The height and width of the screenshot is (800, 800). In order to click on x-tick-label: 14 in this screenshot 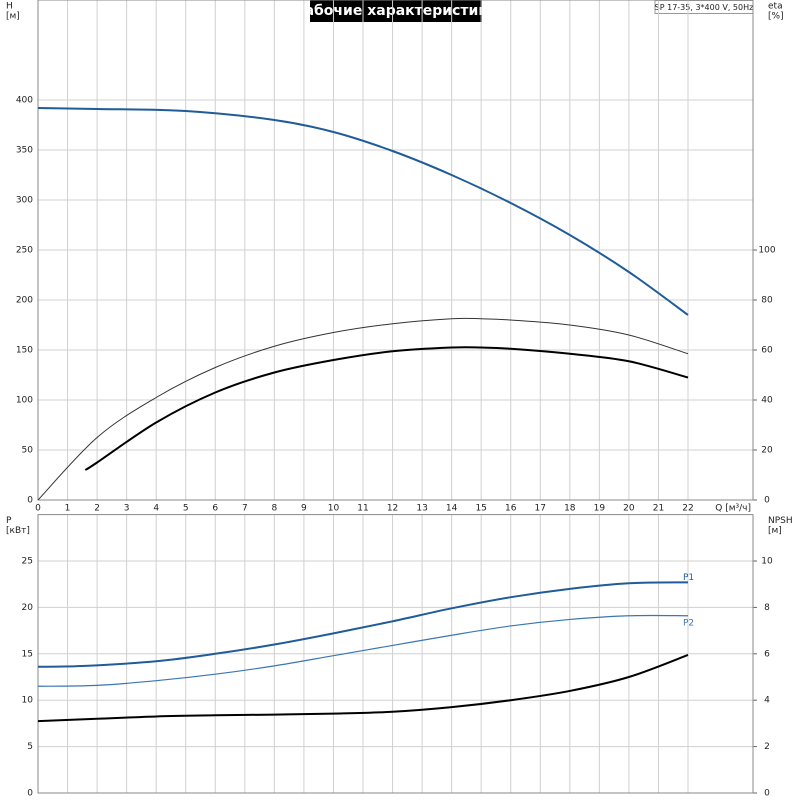, I will do `click(452, 509)`.